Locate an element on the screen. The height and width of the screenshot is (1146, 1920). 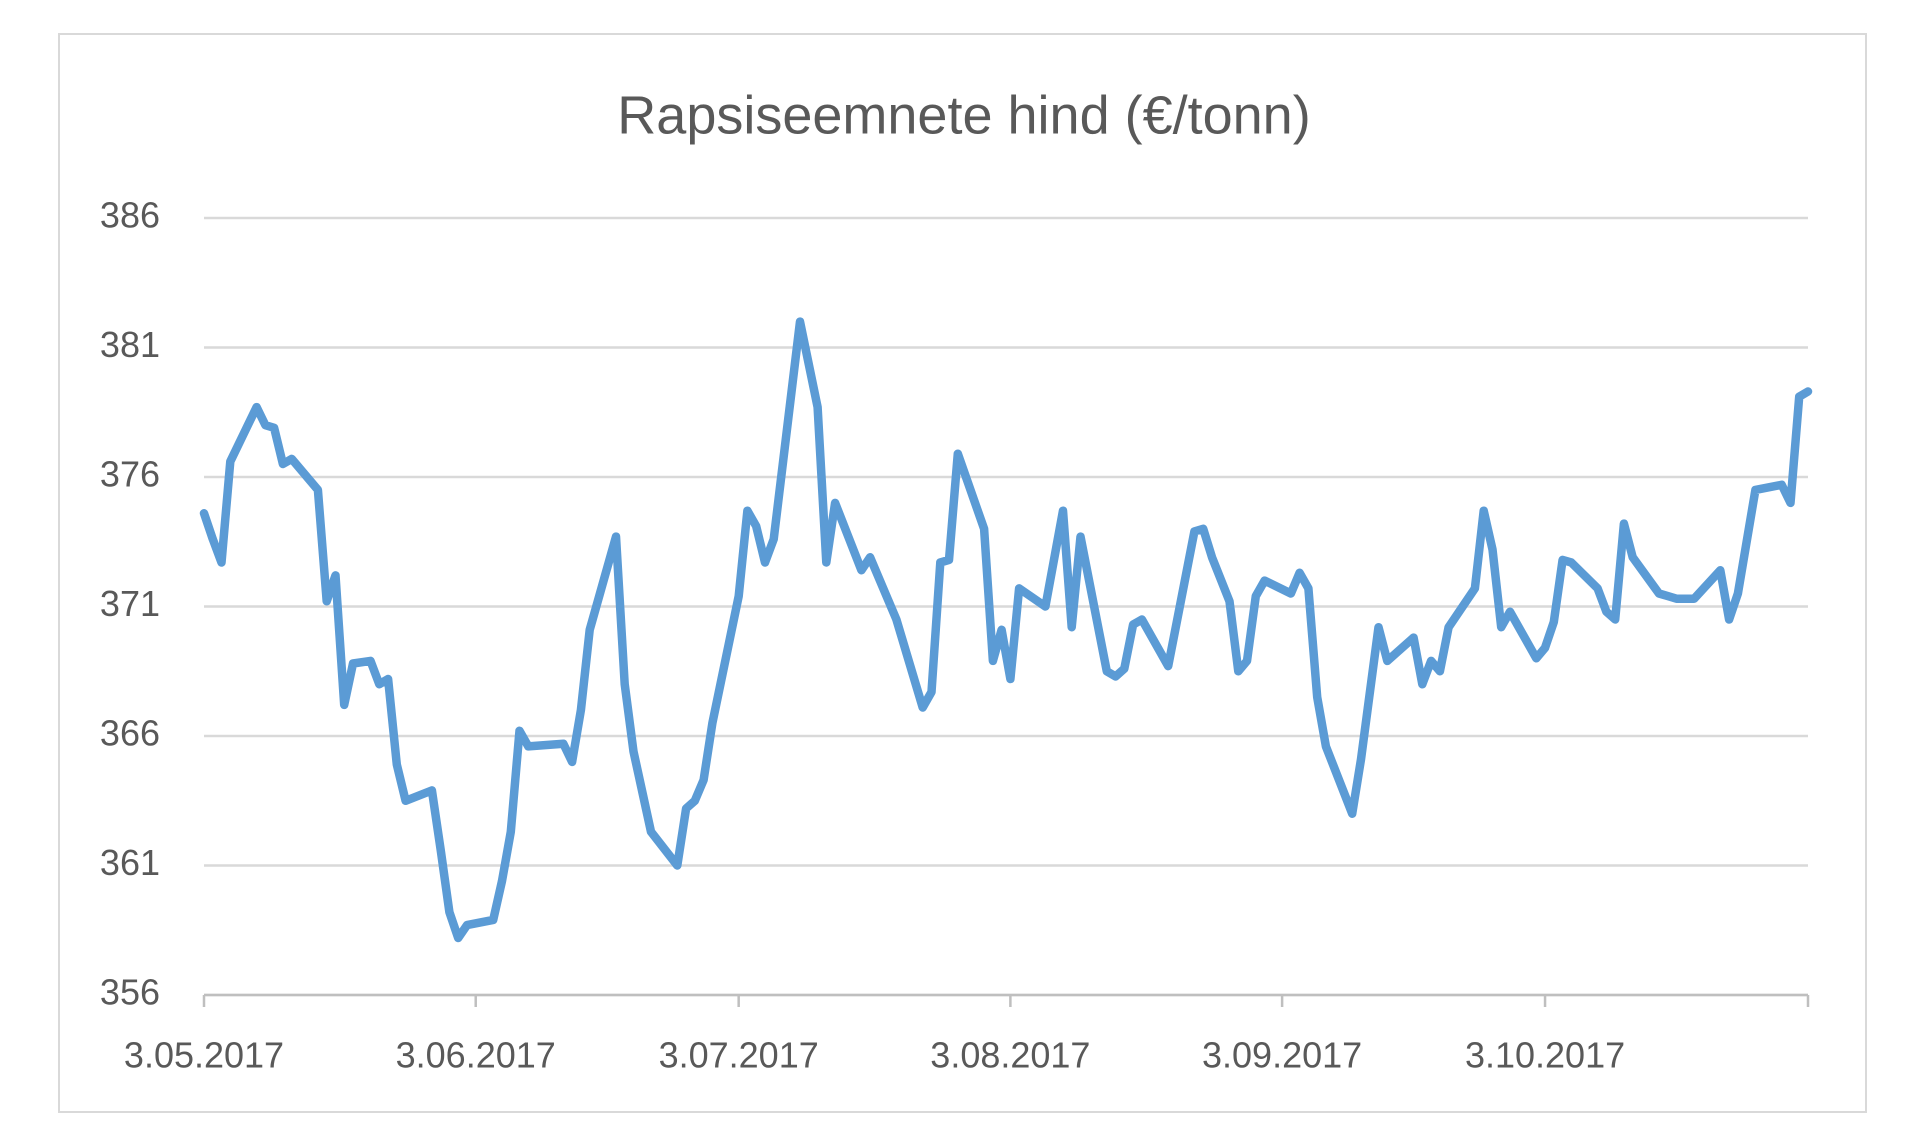
chart-title: Rapsiseemnete hind (€/tonn) is located at coordinates (963, 115).